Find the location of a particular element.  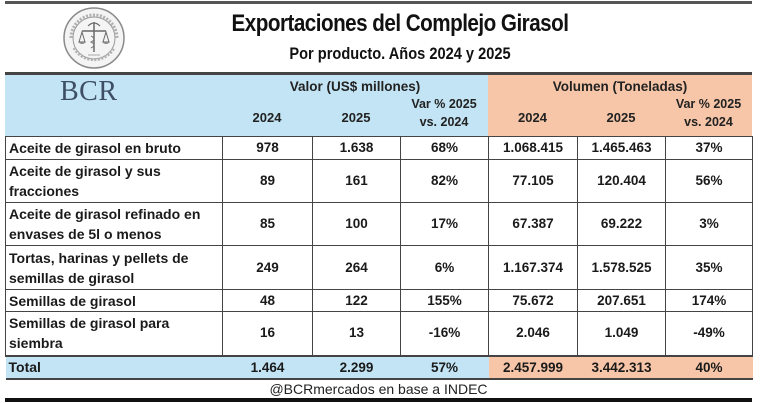

value-var-cell: 155% is located at coordinates (444, 300).